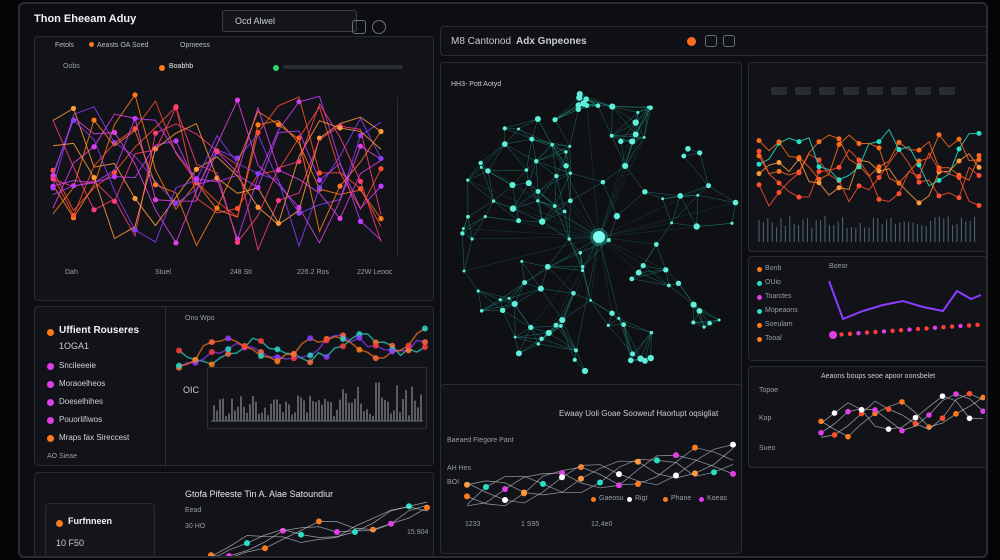  I want to click on tab-opmeess: Opmeess, so click(195, 45).